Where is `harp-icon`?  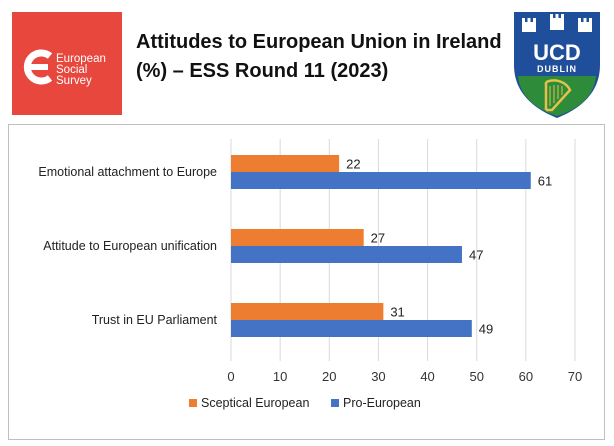 harp-icon is located at coordinates (558, 95).